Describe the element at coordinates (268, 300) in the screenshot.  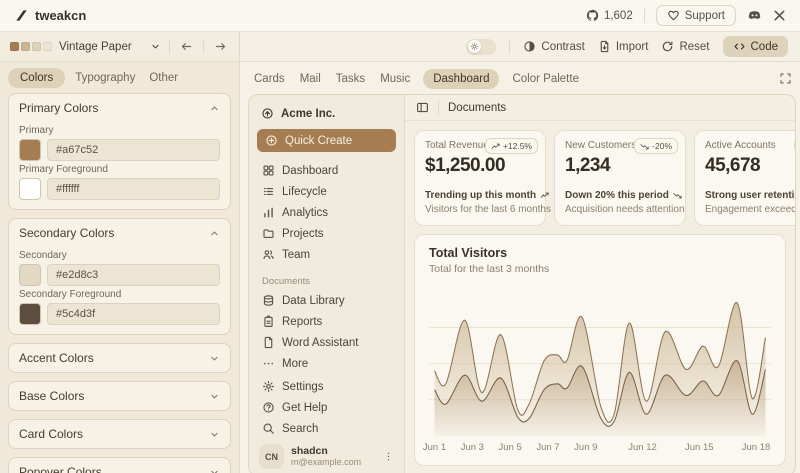
I see `database-icon` at that location.